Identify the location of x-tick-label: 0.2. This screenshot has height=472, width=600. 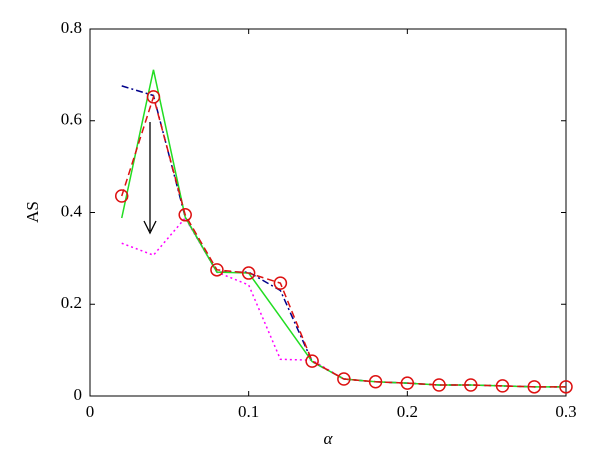
(407, 411).